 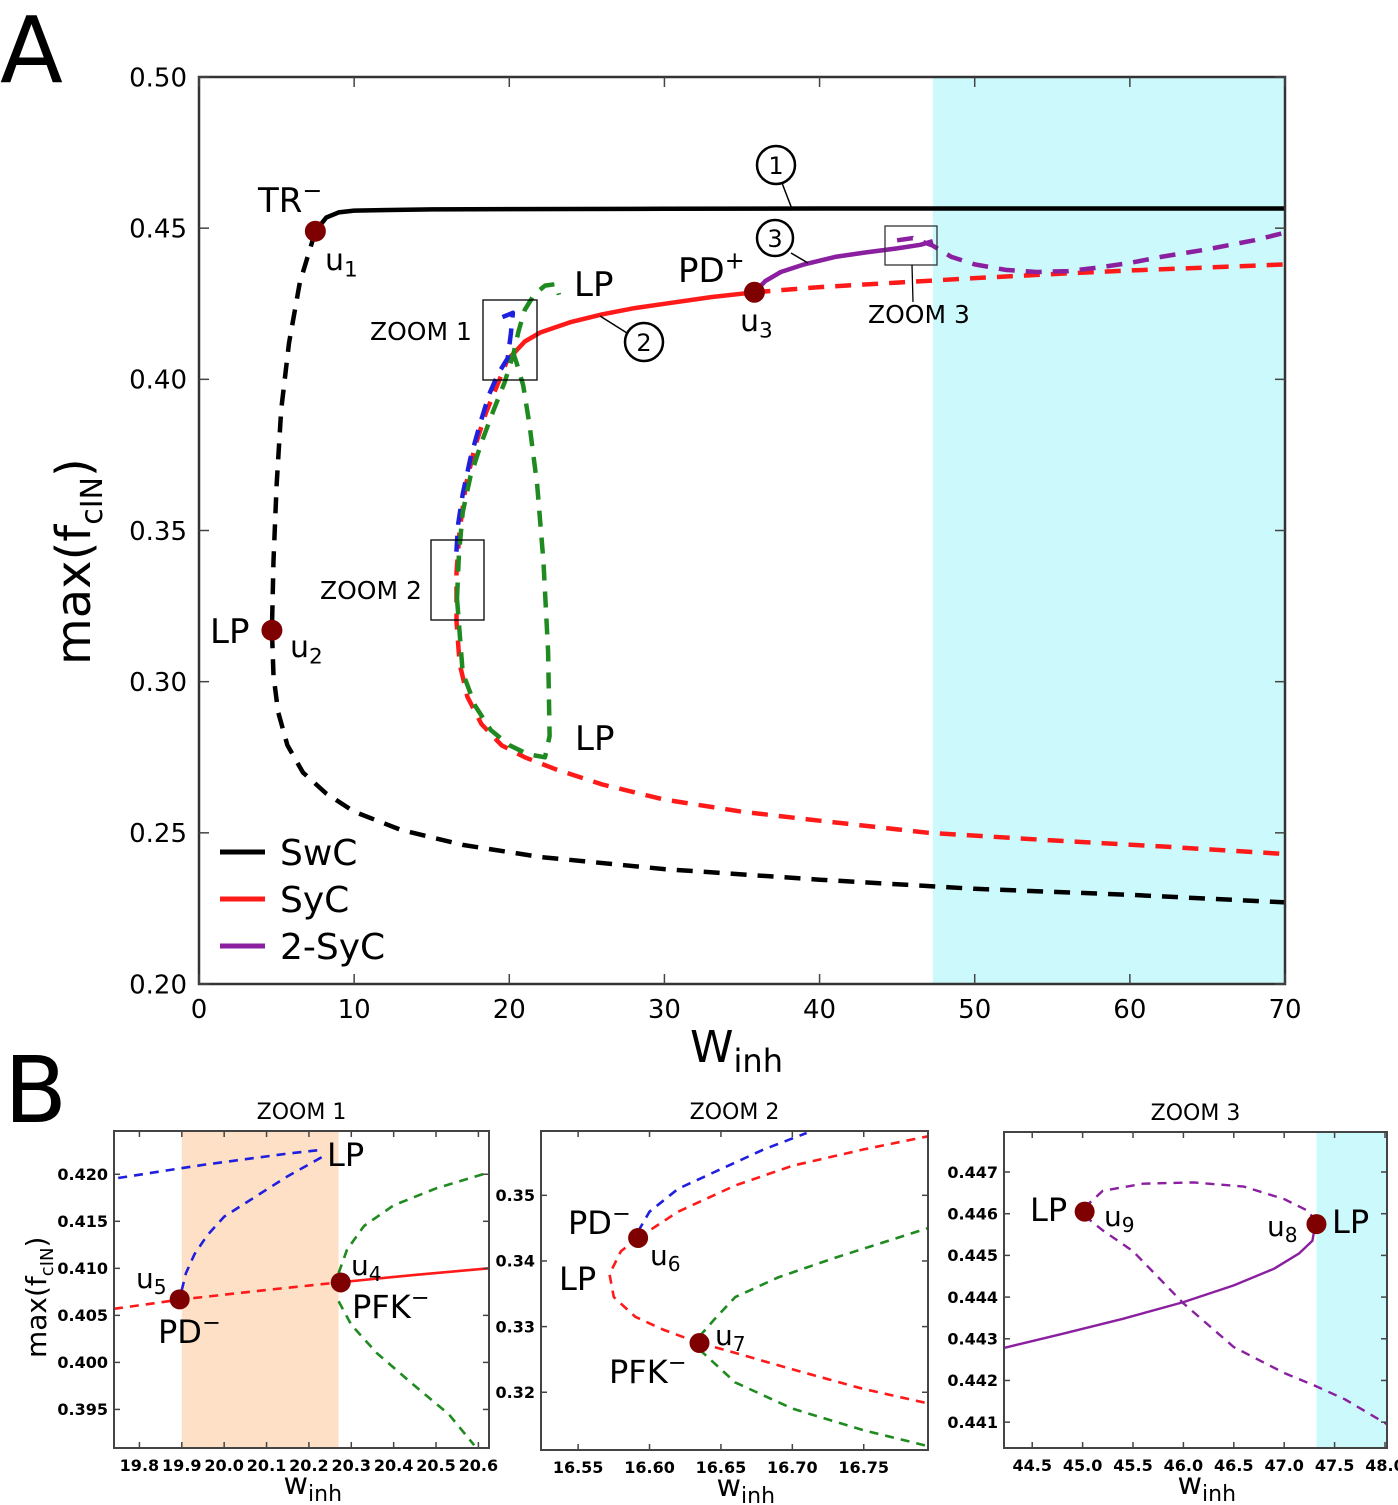 I want to click on x-tick-label: 30, so click(x=664, y=1010).